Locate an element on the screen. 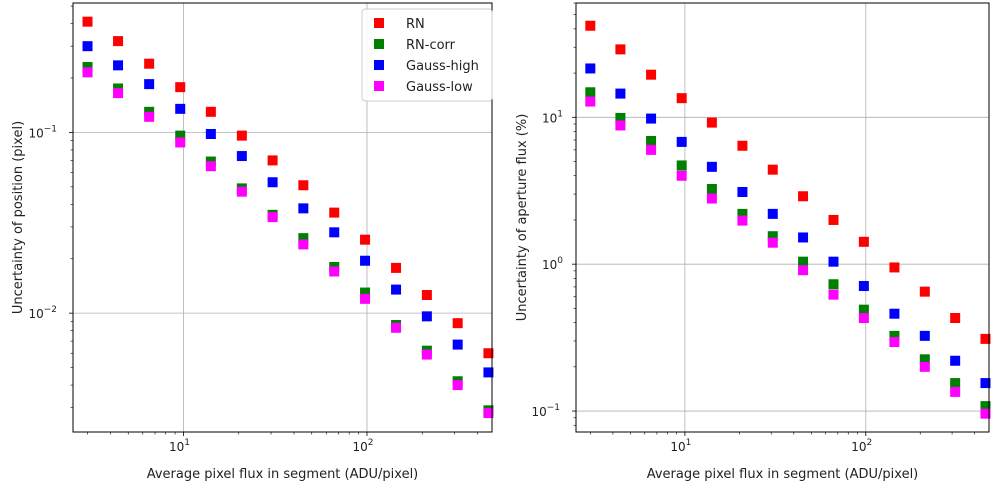  tick-exponent: −1 is located at coordinates (553, 408).